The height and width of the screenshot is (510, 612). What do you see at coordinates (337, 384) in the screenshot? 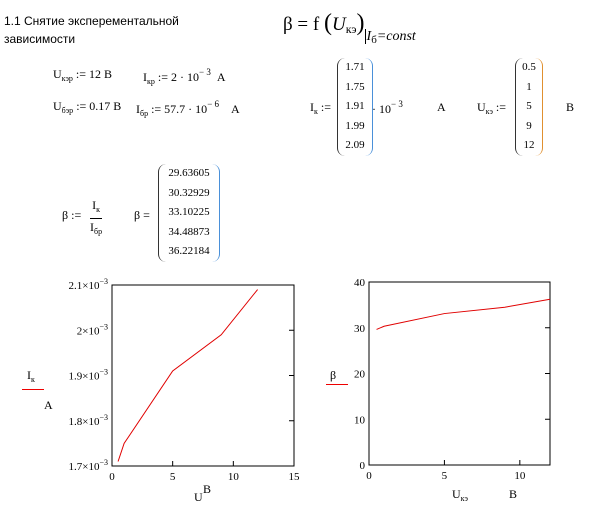
I see `chart2-legend-line` at bounding box center [337, 384].